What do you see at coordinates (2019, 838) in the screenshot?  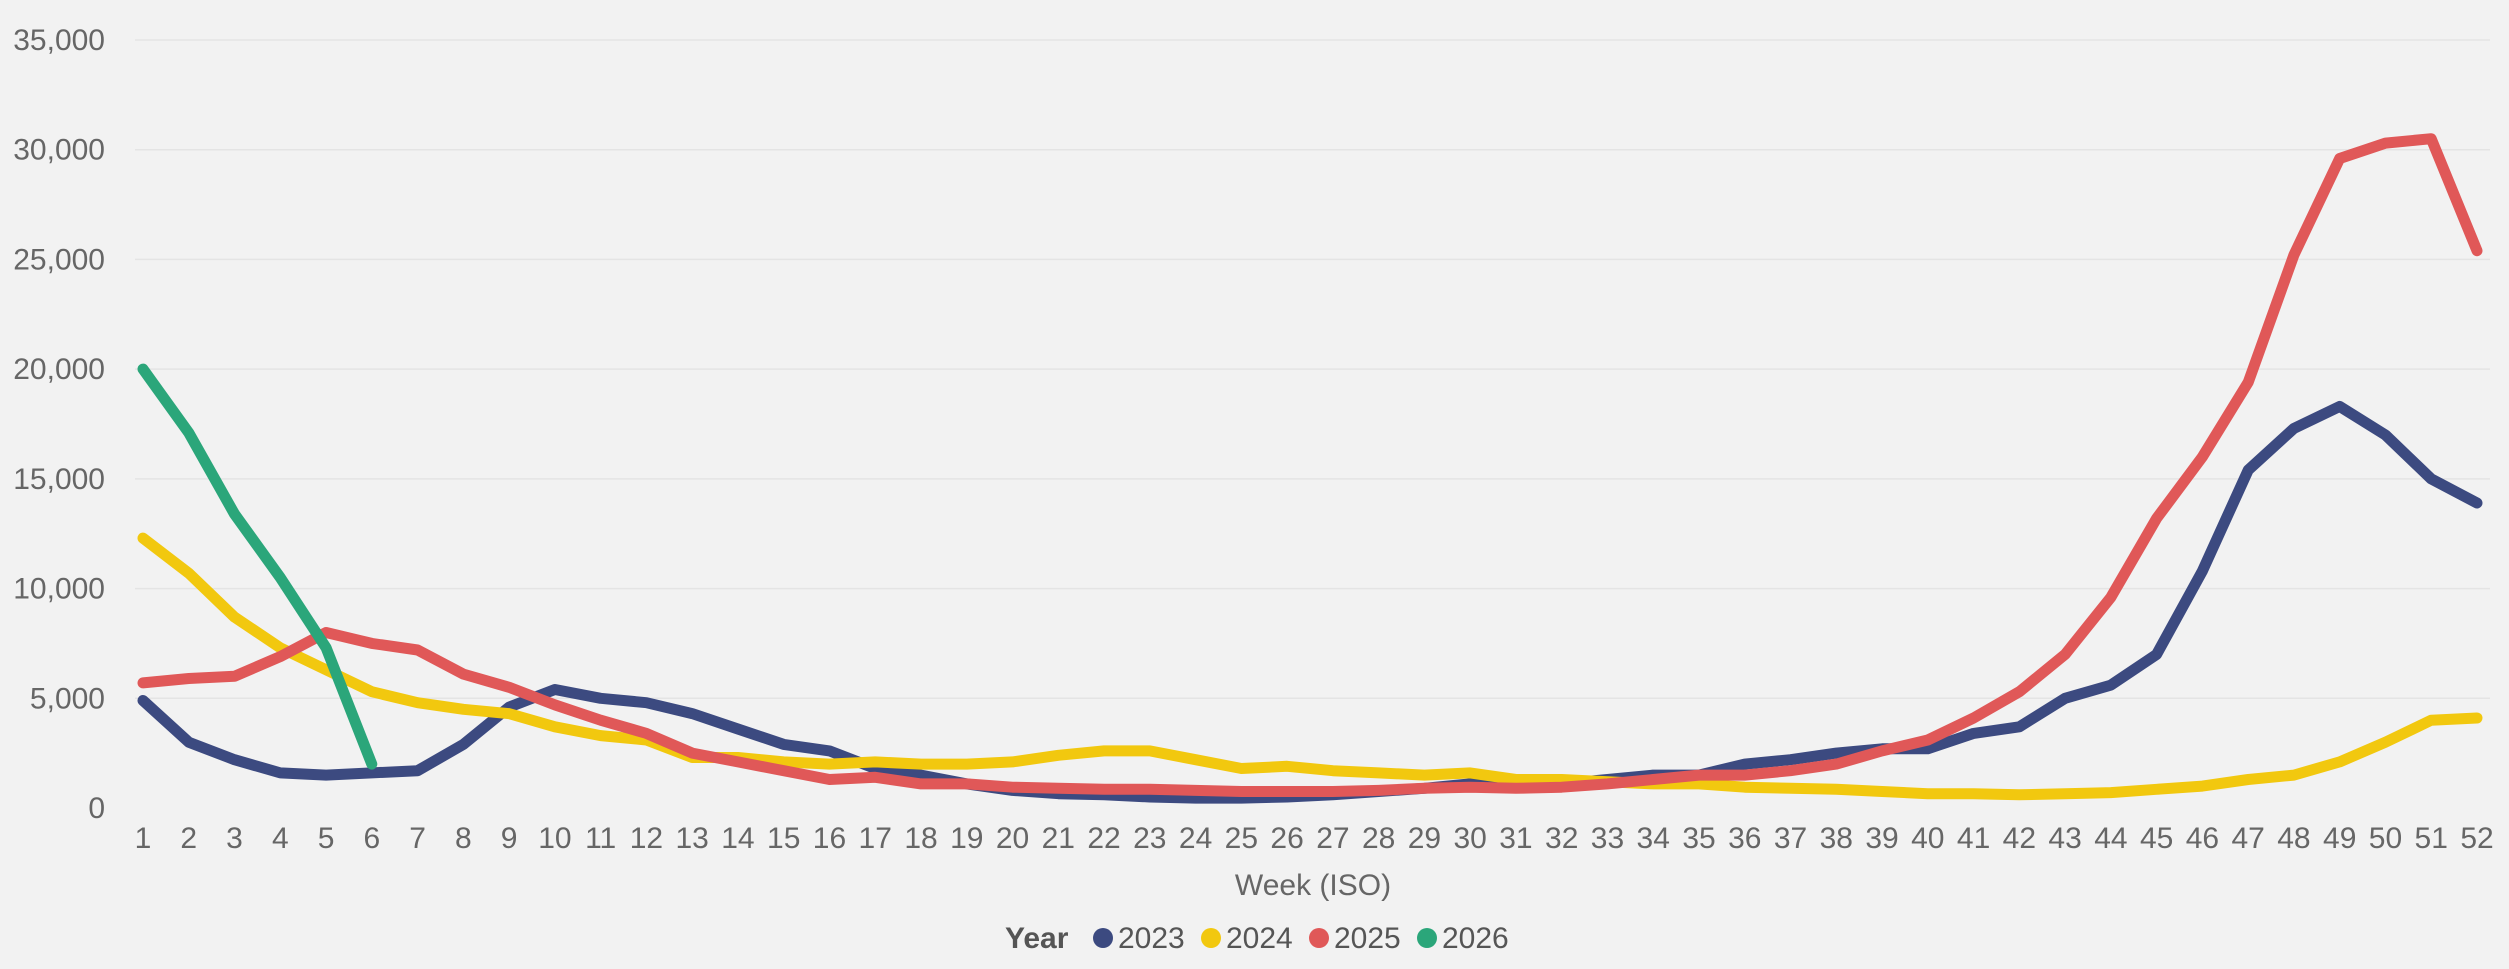 I see `x-tick-label: 42` at bounding box center [2019, 838].